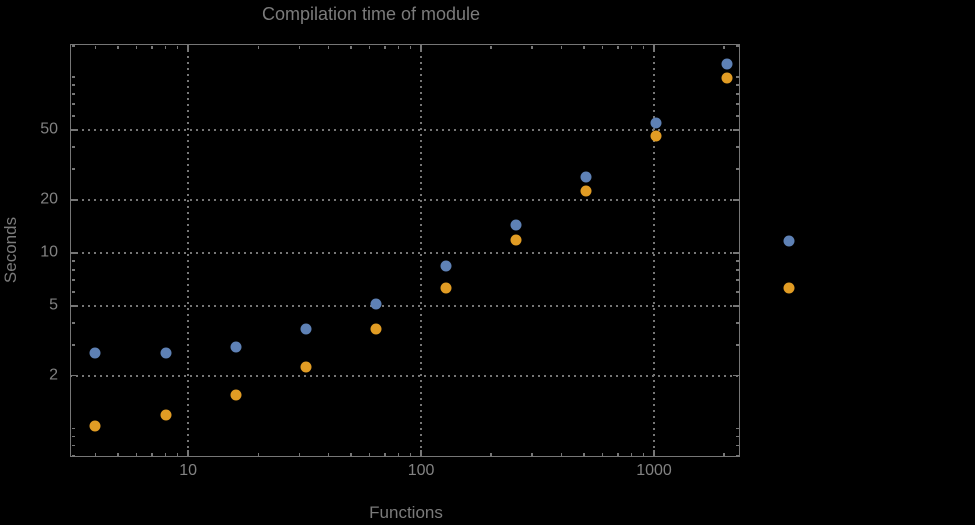  What do you see at coordinates (406, 512) in the screenshot?
I see `x-axis-label: Functions` at bounding box center [406, 512].